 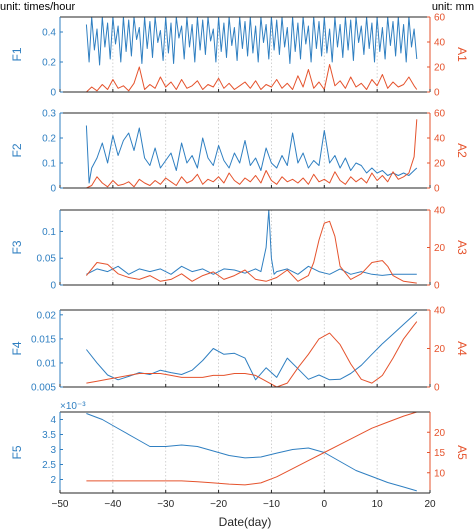 What do you see at coordinates (53, 450) in the screenshot?
I see `left-tick-label: 3` at bounding box center [53, 450].